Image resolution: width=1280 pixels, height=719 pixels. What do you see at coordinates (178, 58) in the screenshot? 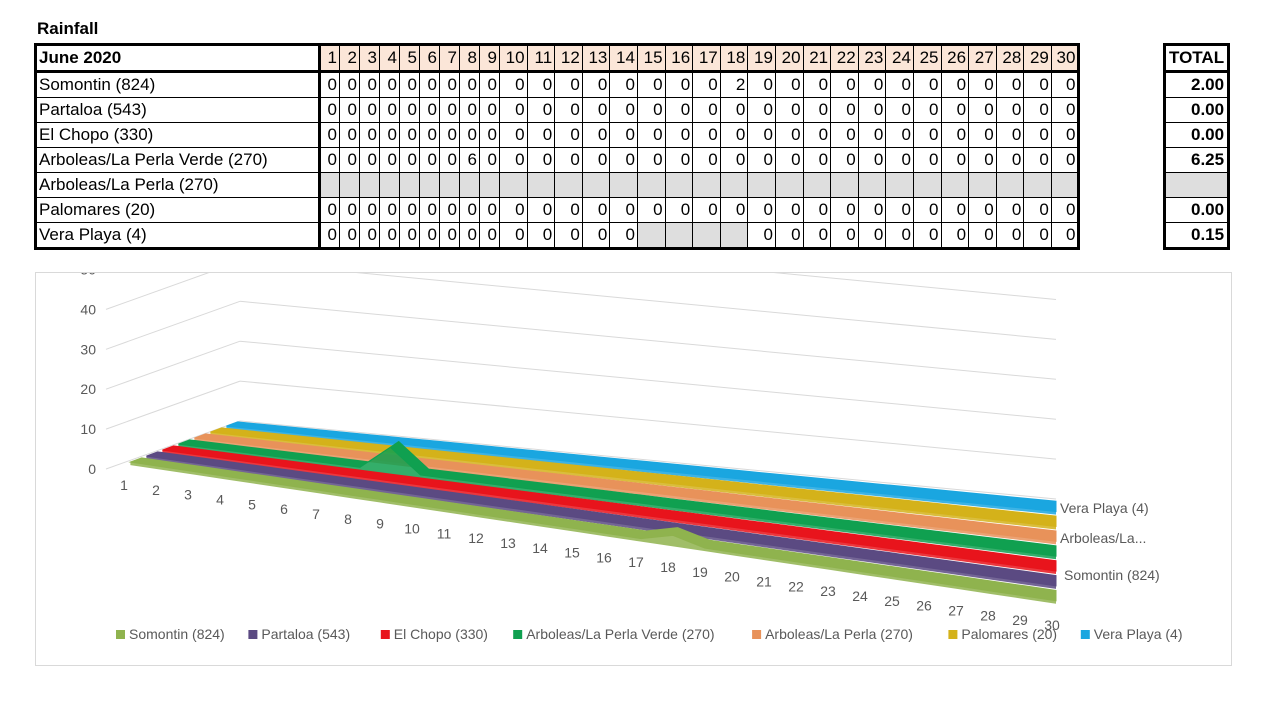
I see `table-month-header: June 2020` at bounding box center [178, 58].